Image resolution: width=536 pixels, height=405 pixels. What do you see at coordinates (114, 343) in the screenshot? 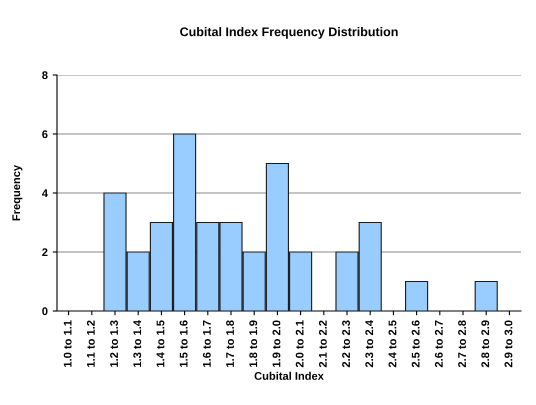
I see `x-tick-label: 1.2 to 1.3` at bounding box center [114, 343].